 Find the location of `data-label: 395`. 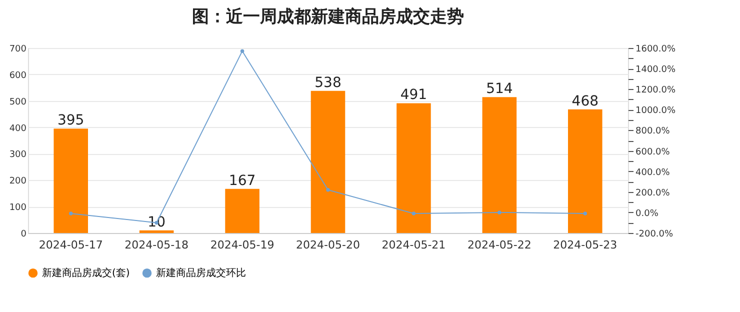

data-label: 395 is located at coordinates (70, 120).